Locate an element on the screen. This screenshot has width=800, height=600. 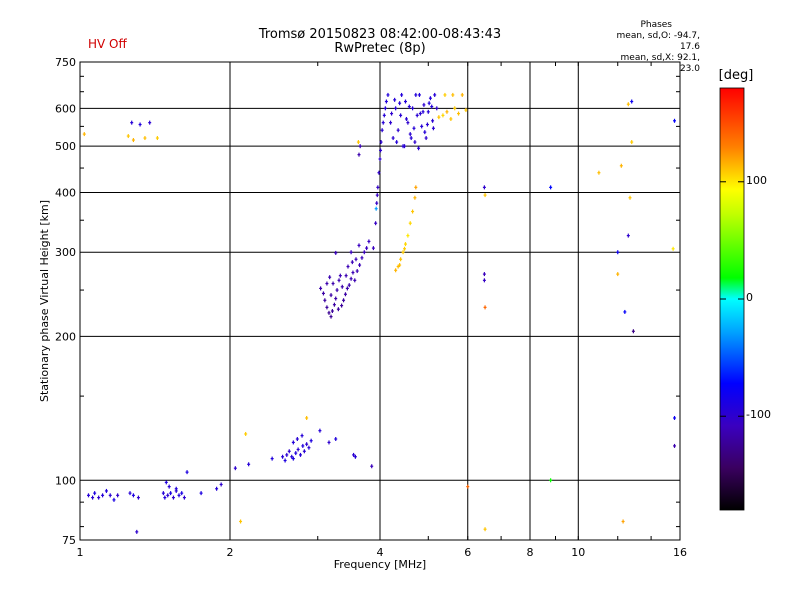
y-tick-label: 75 is located at coordinates (69, 540).